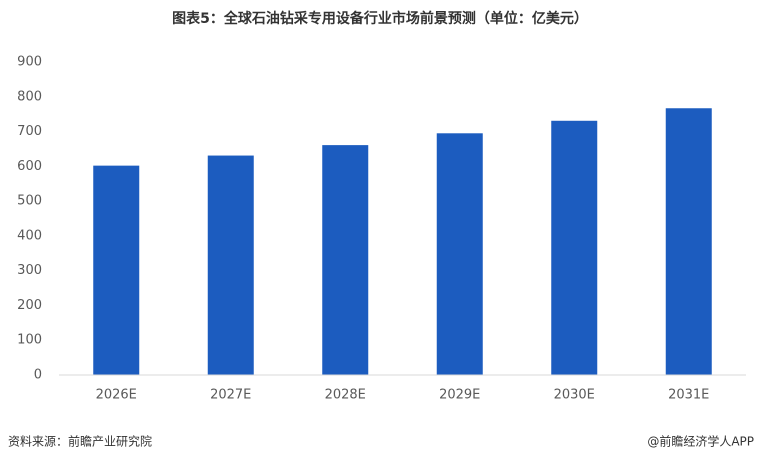 This screenshot has width=760, height=464. Describe the element at coordinates (574, 395) in the screenshot. I see `x-tick-label: 2030E` at that location.